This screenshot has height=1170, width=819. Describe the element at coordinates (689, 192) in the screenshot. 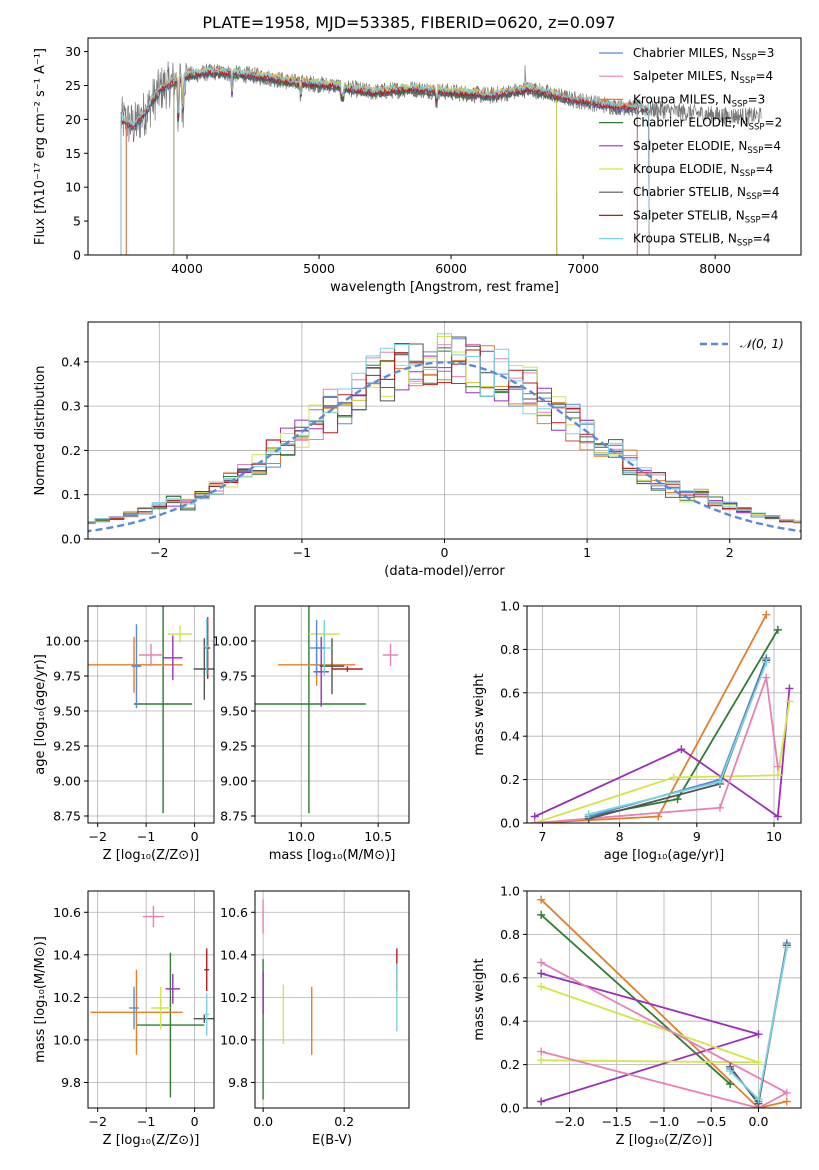

I see `legend-entry-text: Chabrier STELIB, N` at that location.